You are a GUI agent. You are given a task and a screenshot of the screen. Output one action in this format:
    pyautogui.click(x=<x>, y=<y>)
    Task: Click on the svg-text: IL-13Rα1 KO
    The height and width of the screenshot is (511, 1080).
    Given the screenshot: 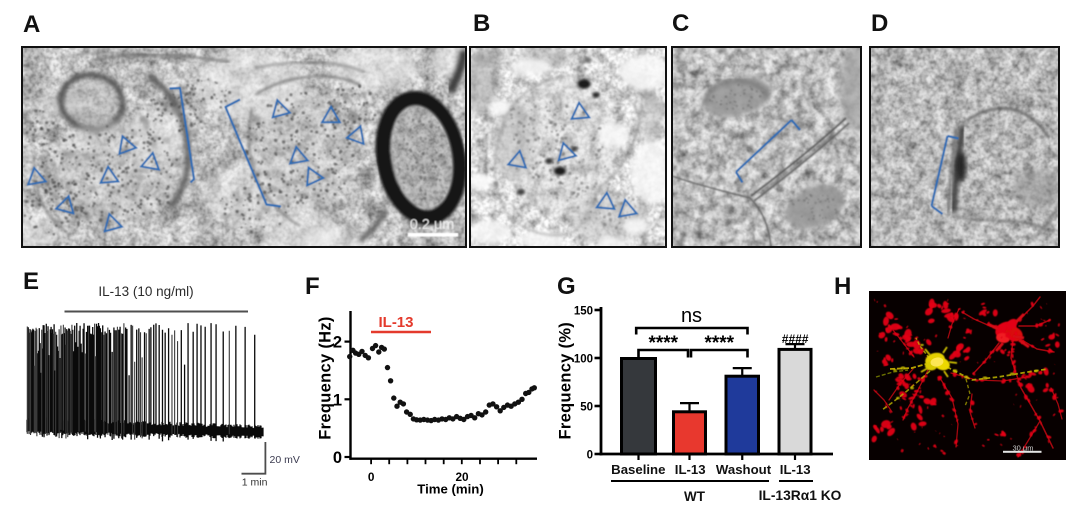 What is the action you would take?
    pyautogui.click(x=800, y=495)
    